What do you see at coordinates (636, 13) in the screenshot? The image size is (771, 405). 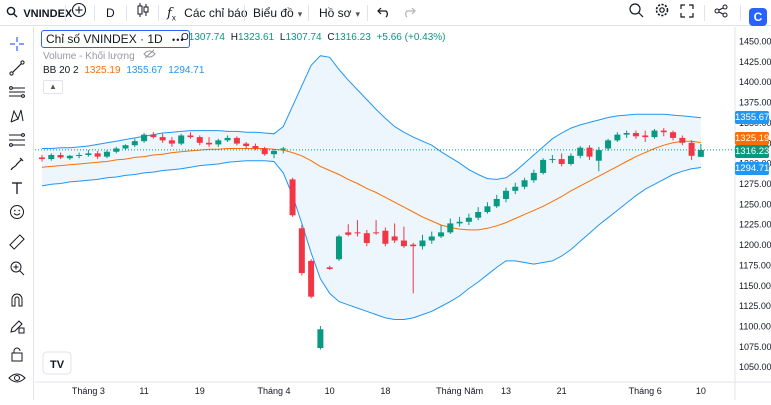 I see `quick-search-button` at bounding box center [636, 13].